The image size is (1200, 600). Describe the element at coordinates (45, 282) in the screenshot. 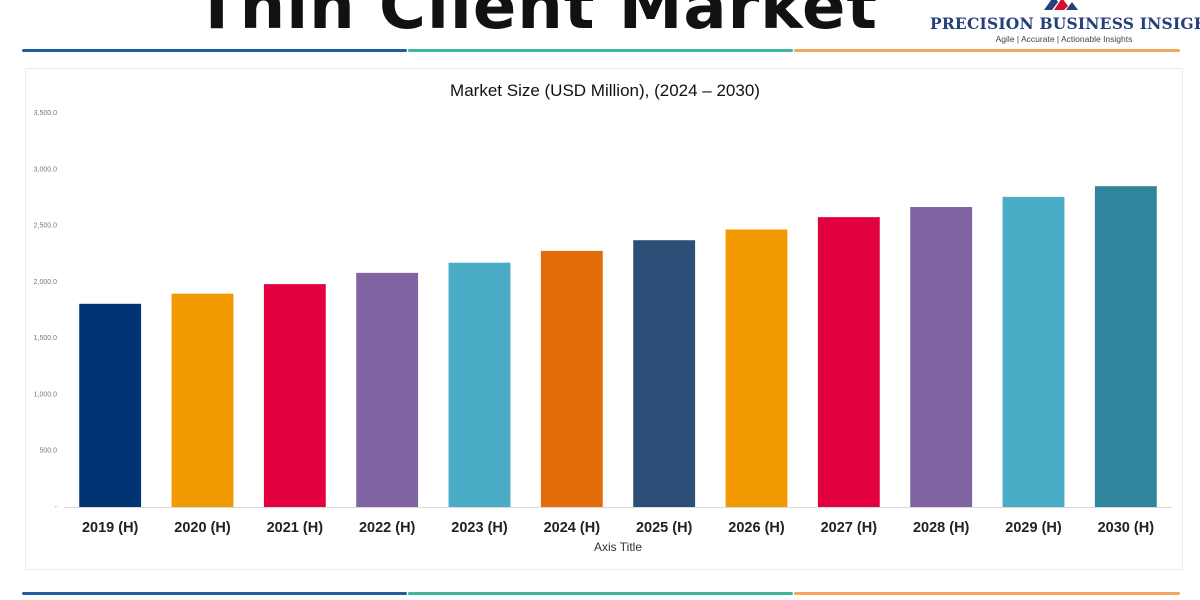

I see `y-tick-label: 2,000.0` at that location.